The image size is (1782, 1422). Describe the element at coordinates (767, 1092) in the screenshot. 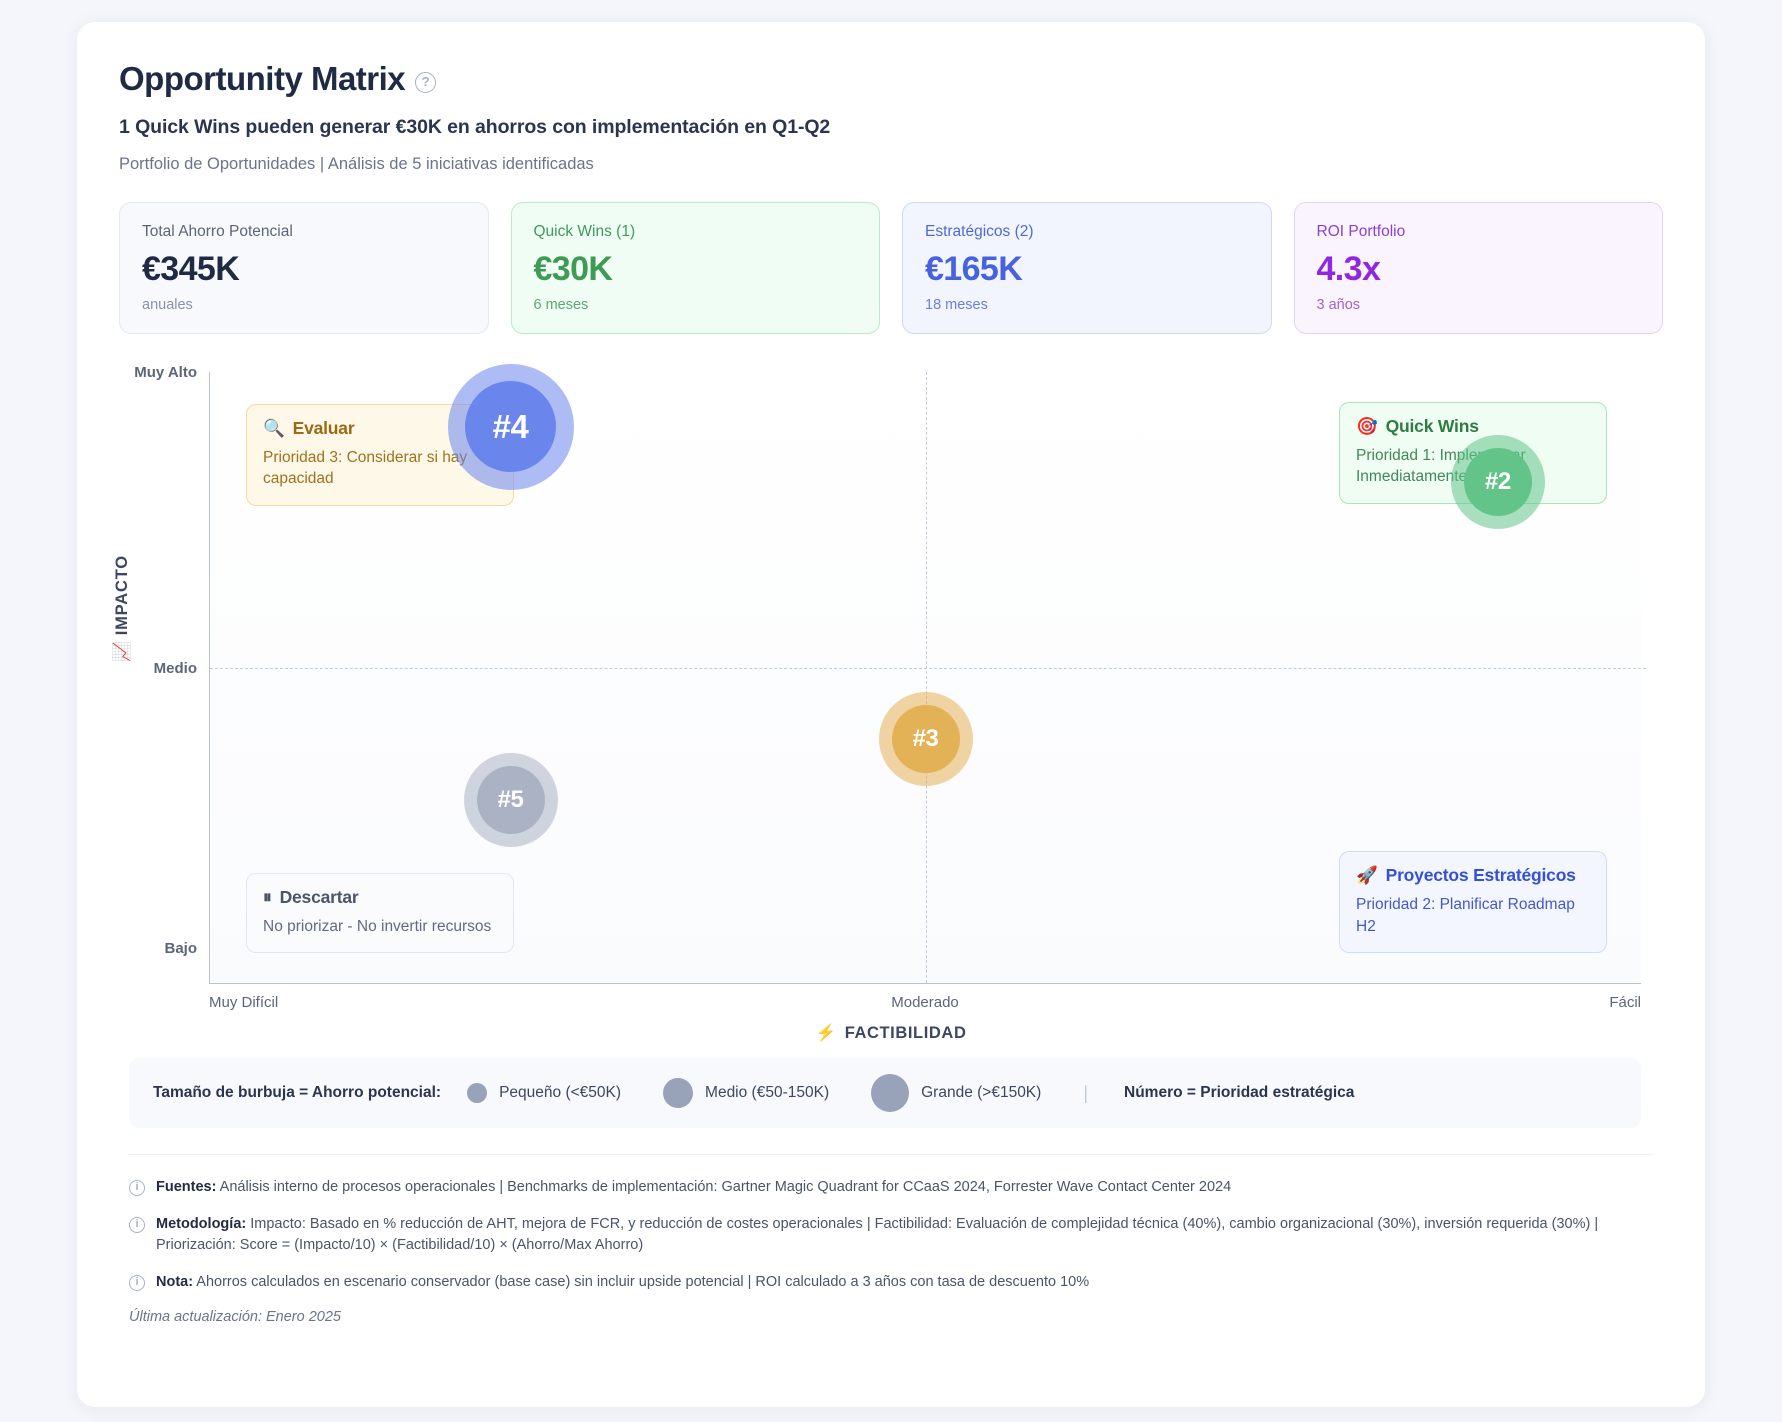

I see `legend-item-label: Medio (€50-150K)` at that location.